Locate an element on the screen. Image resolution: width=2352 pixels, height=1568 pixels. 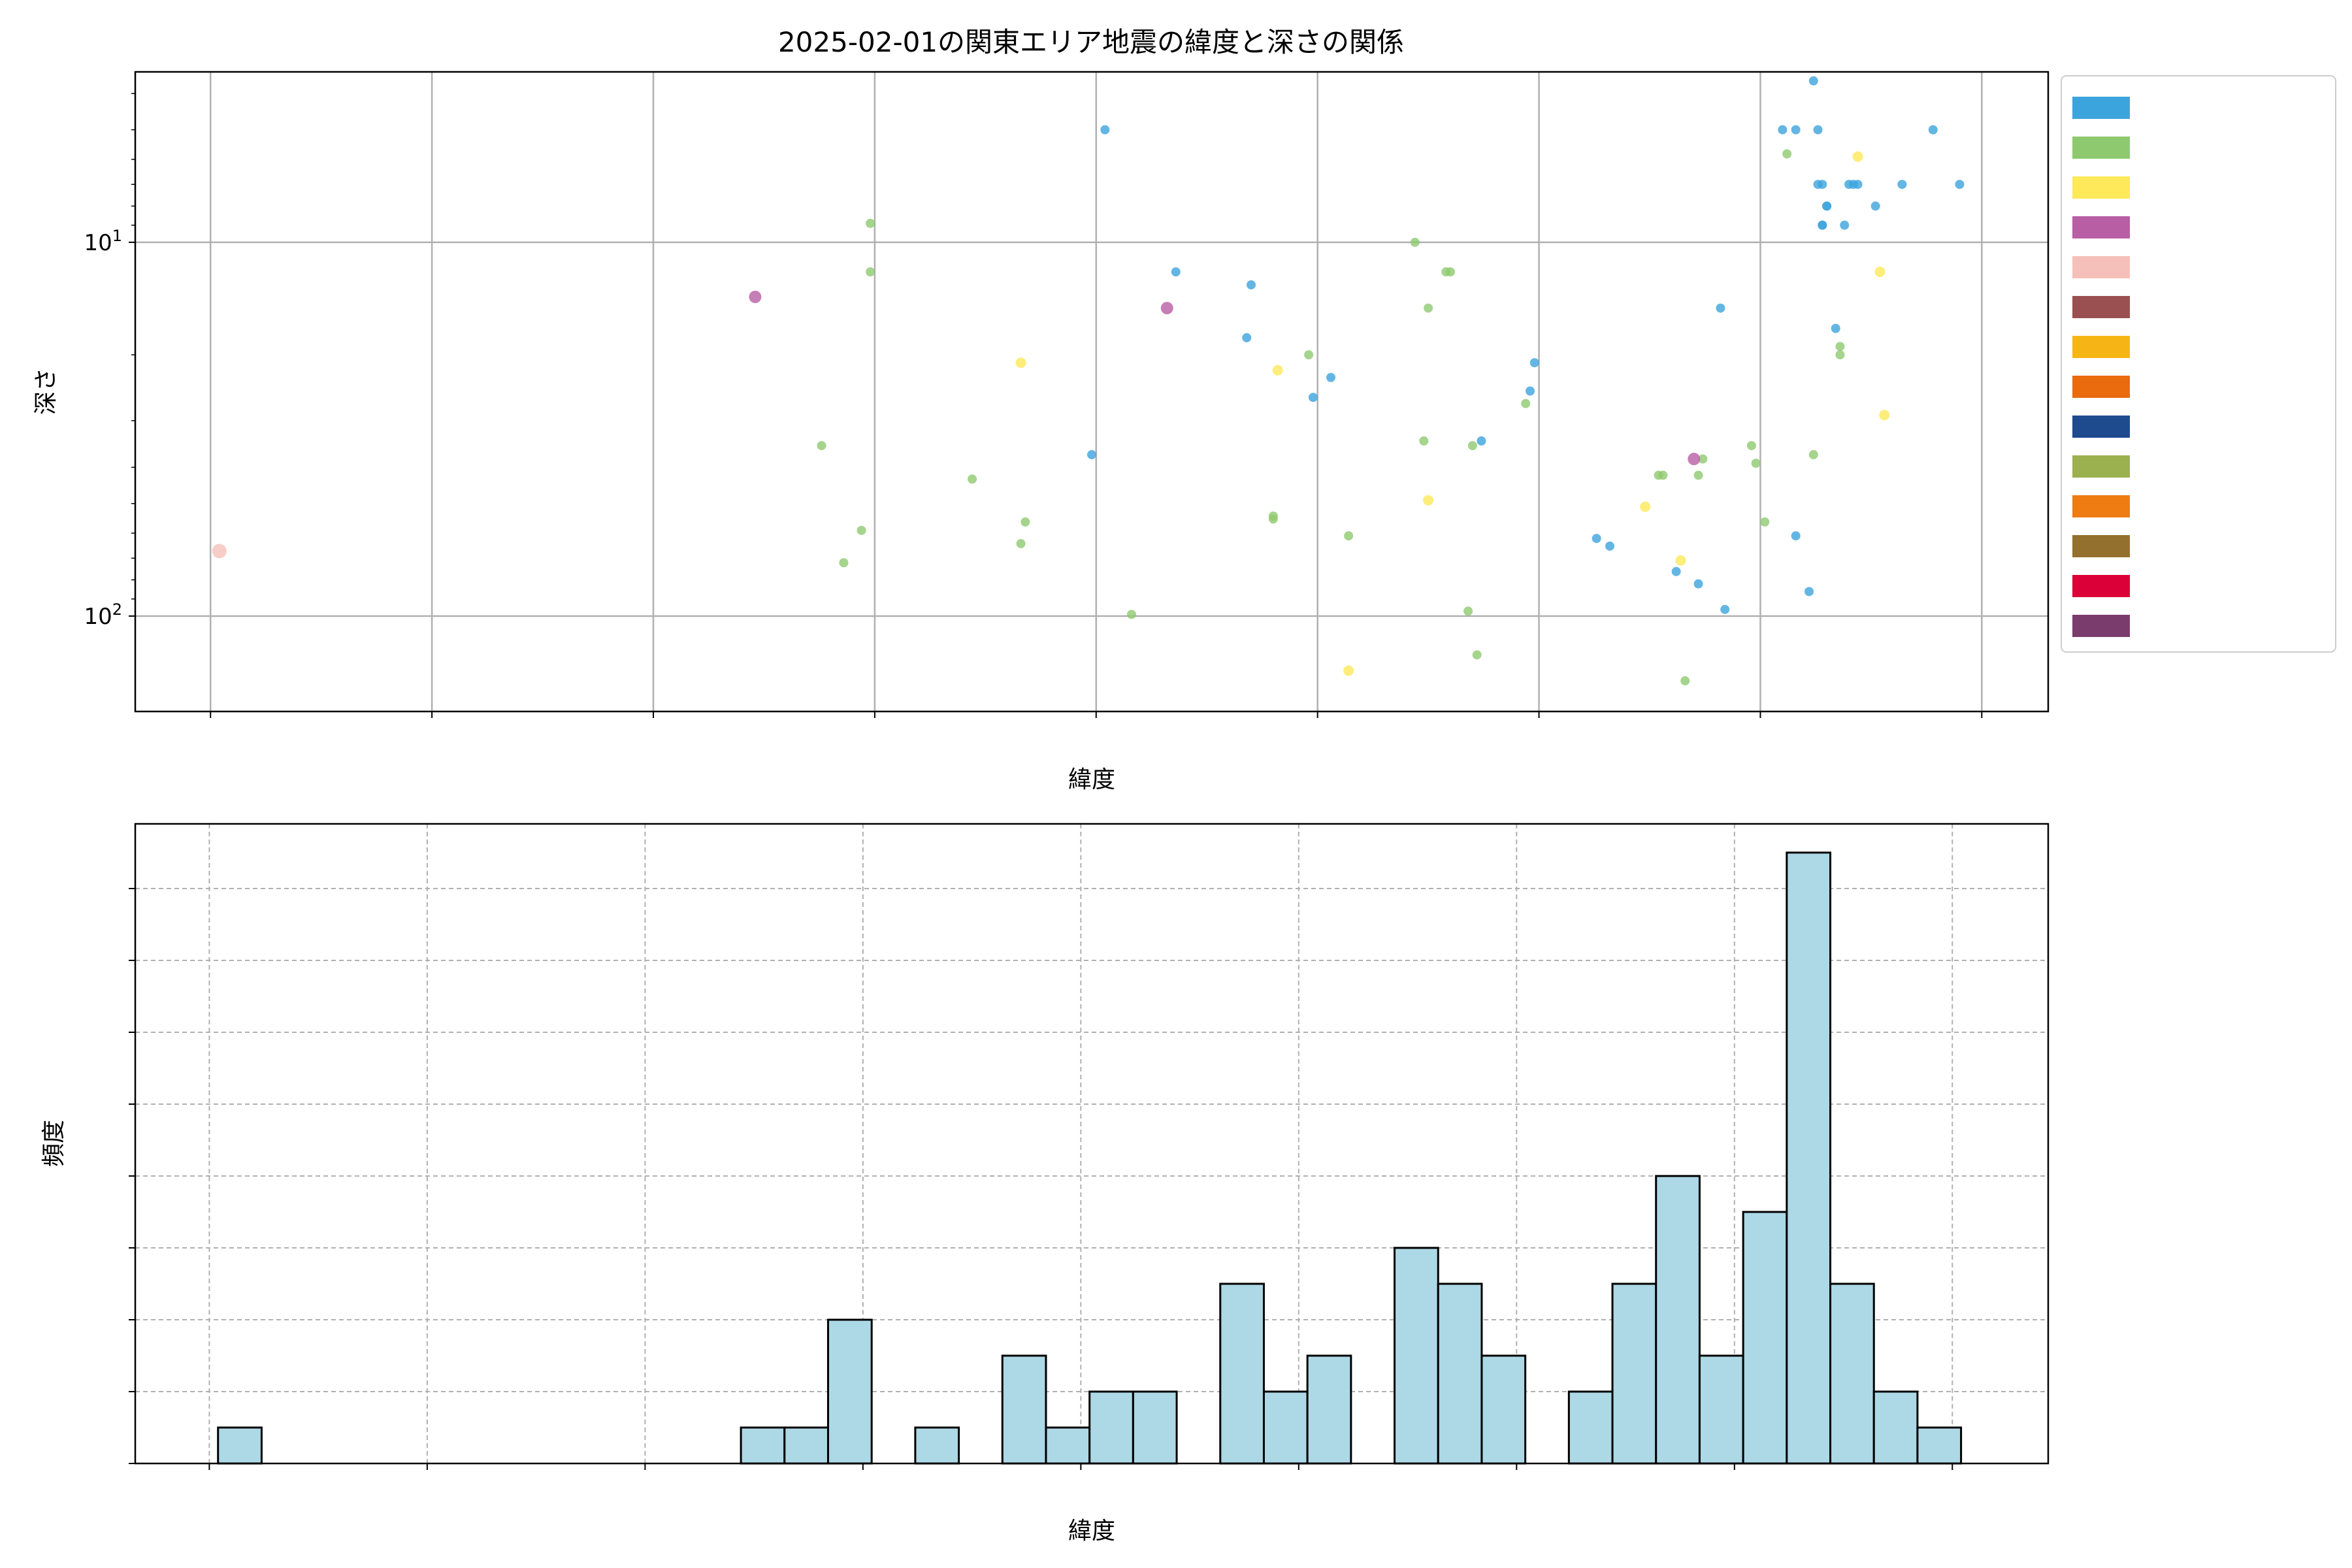
scatter-x-ticks is located at coordinates (1096, 714).